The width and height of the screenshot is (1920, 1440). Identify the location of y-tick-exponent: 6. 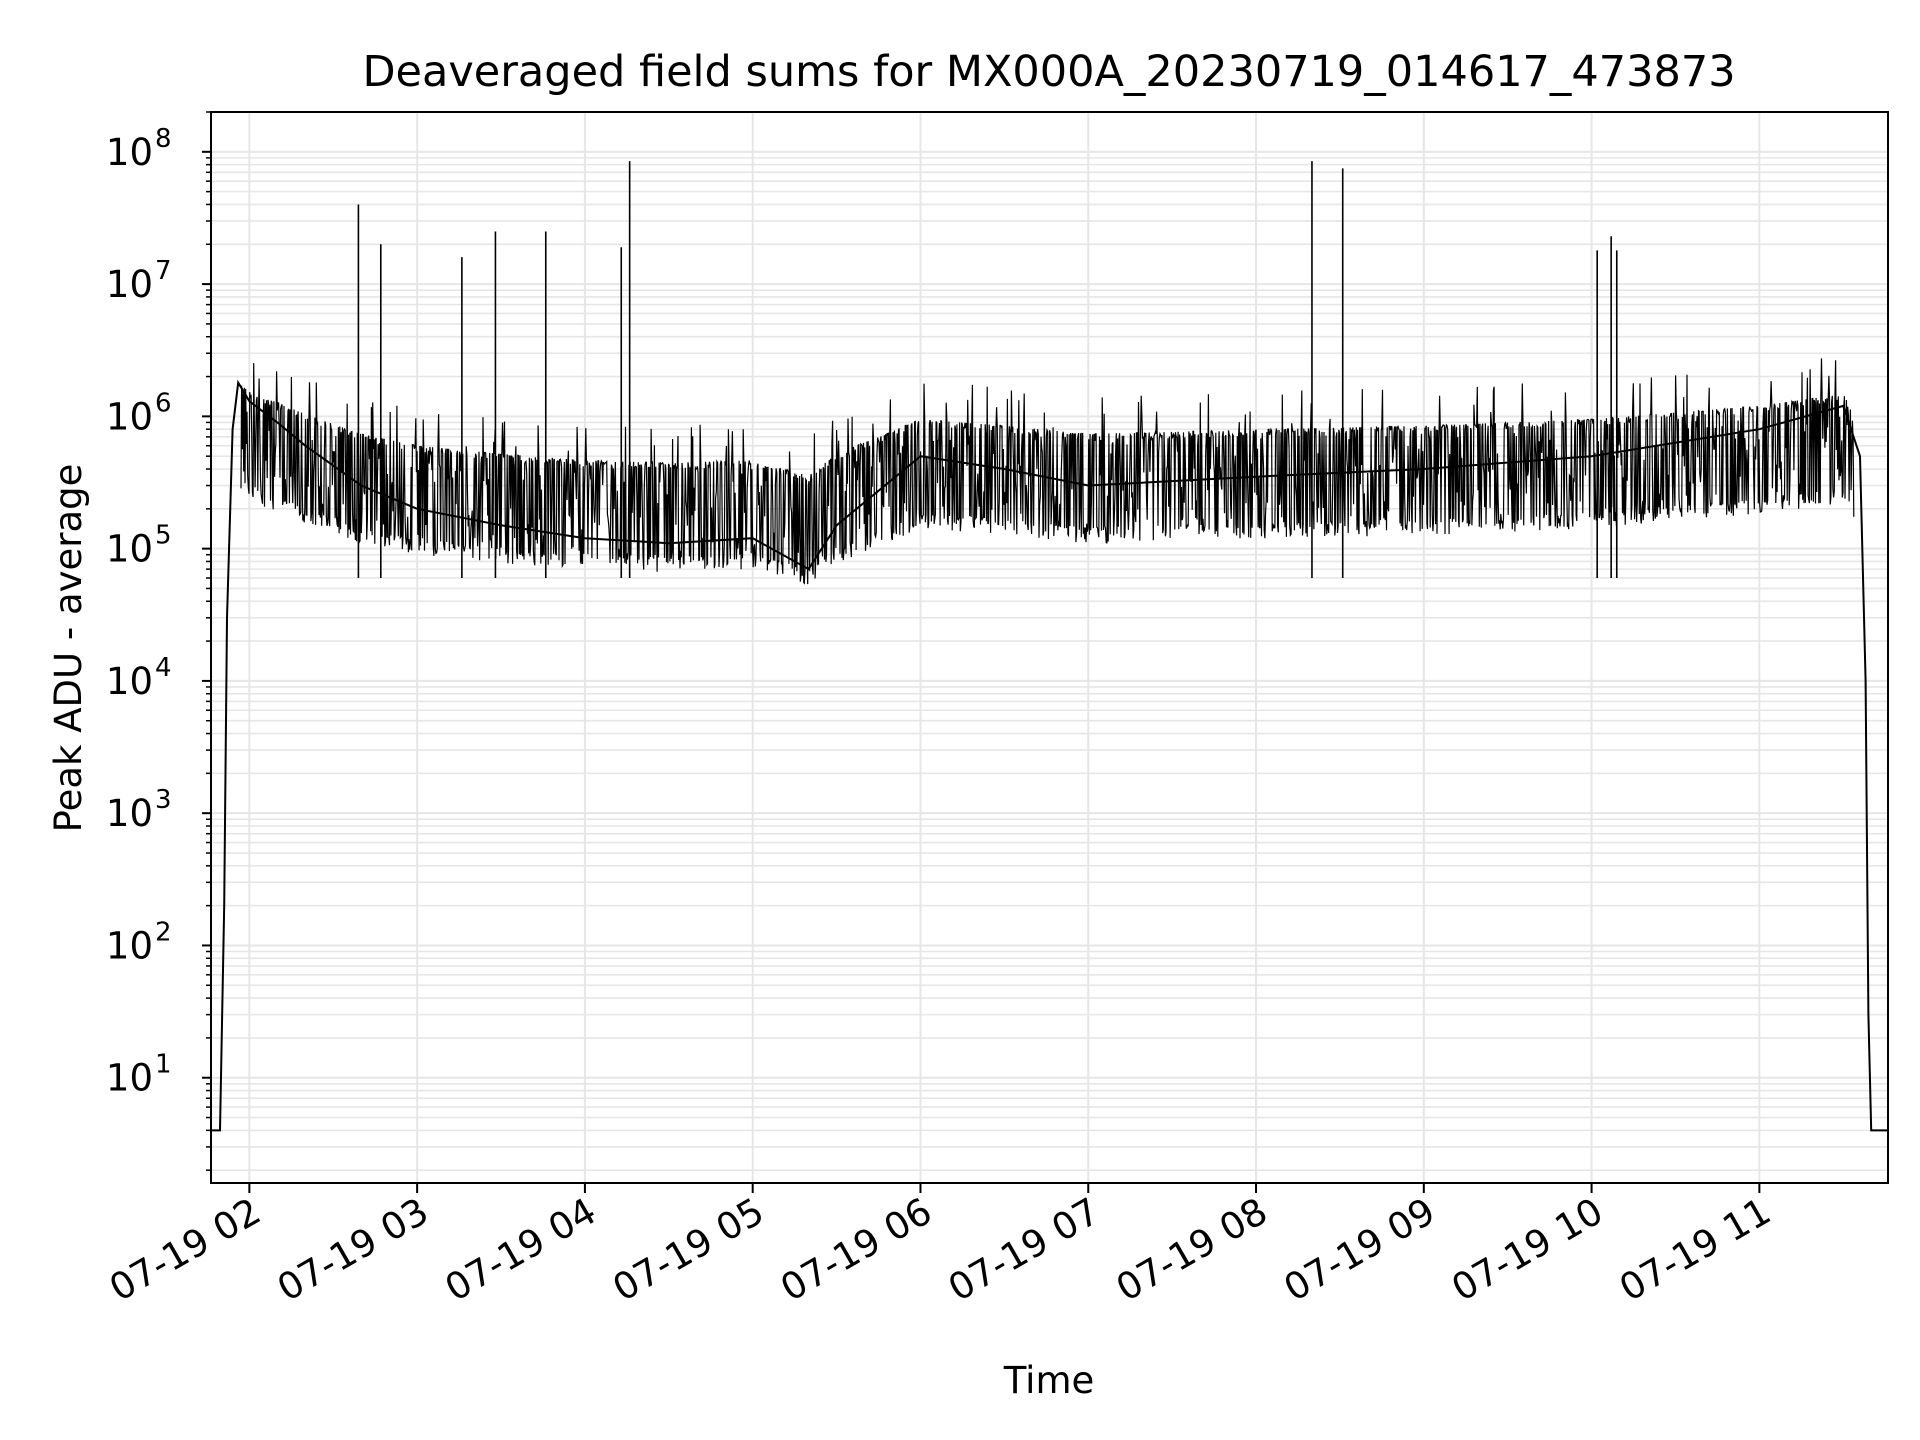
(163, 403).